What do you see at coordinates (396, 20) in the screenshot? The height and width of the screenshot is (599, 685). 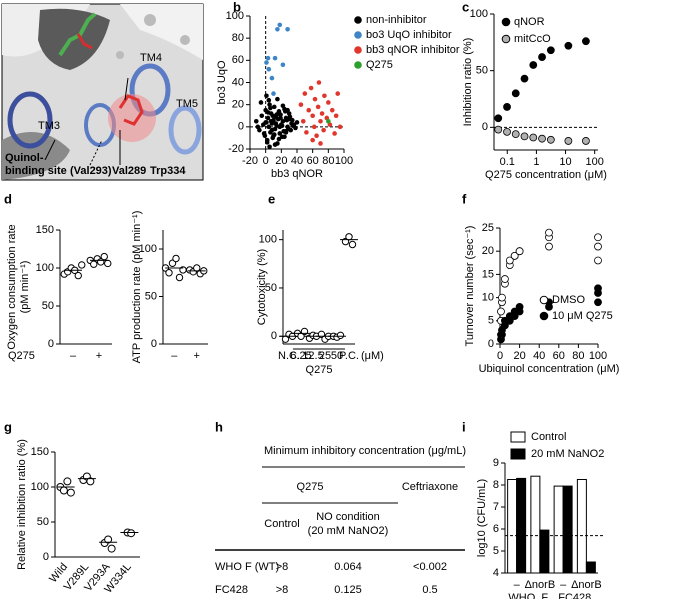 I see `legend-label: non-inhibitor` at bounding box center [396, 20].